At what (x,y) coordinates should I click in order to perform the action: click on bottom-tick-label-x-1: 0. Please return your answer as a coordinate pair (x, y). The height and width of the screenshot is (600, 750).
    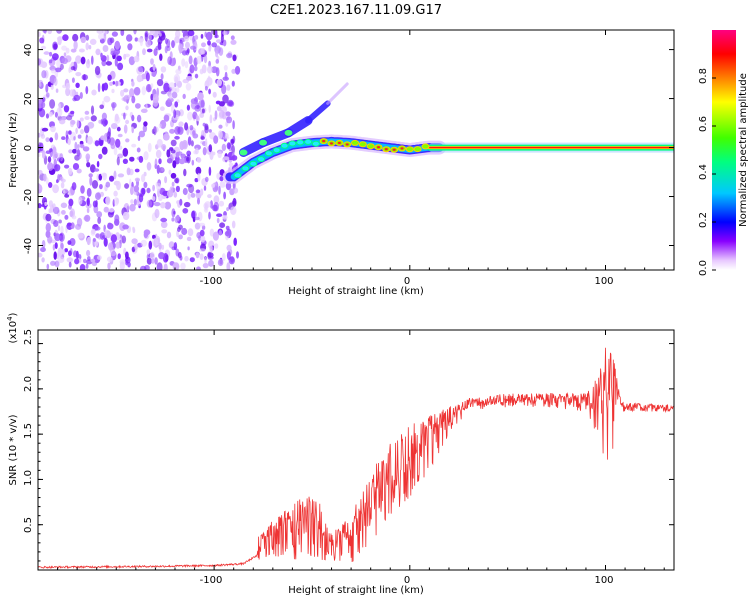
    Looking at the image, I should click on (407, 580).